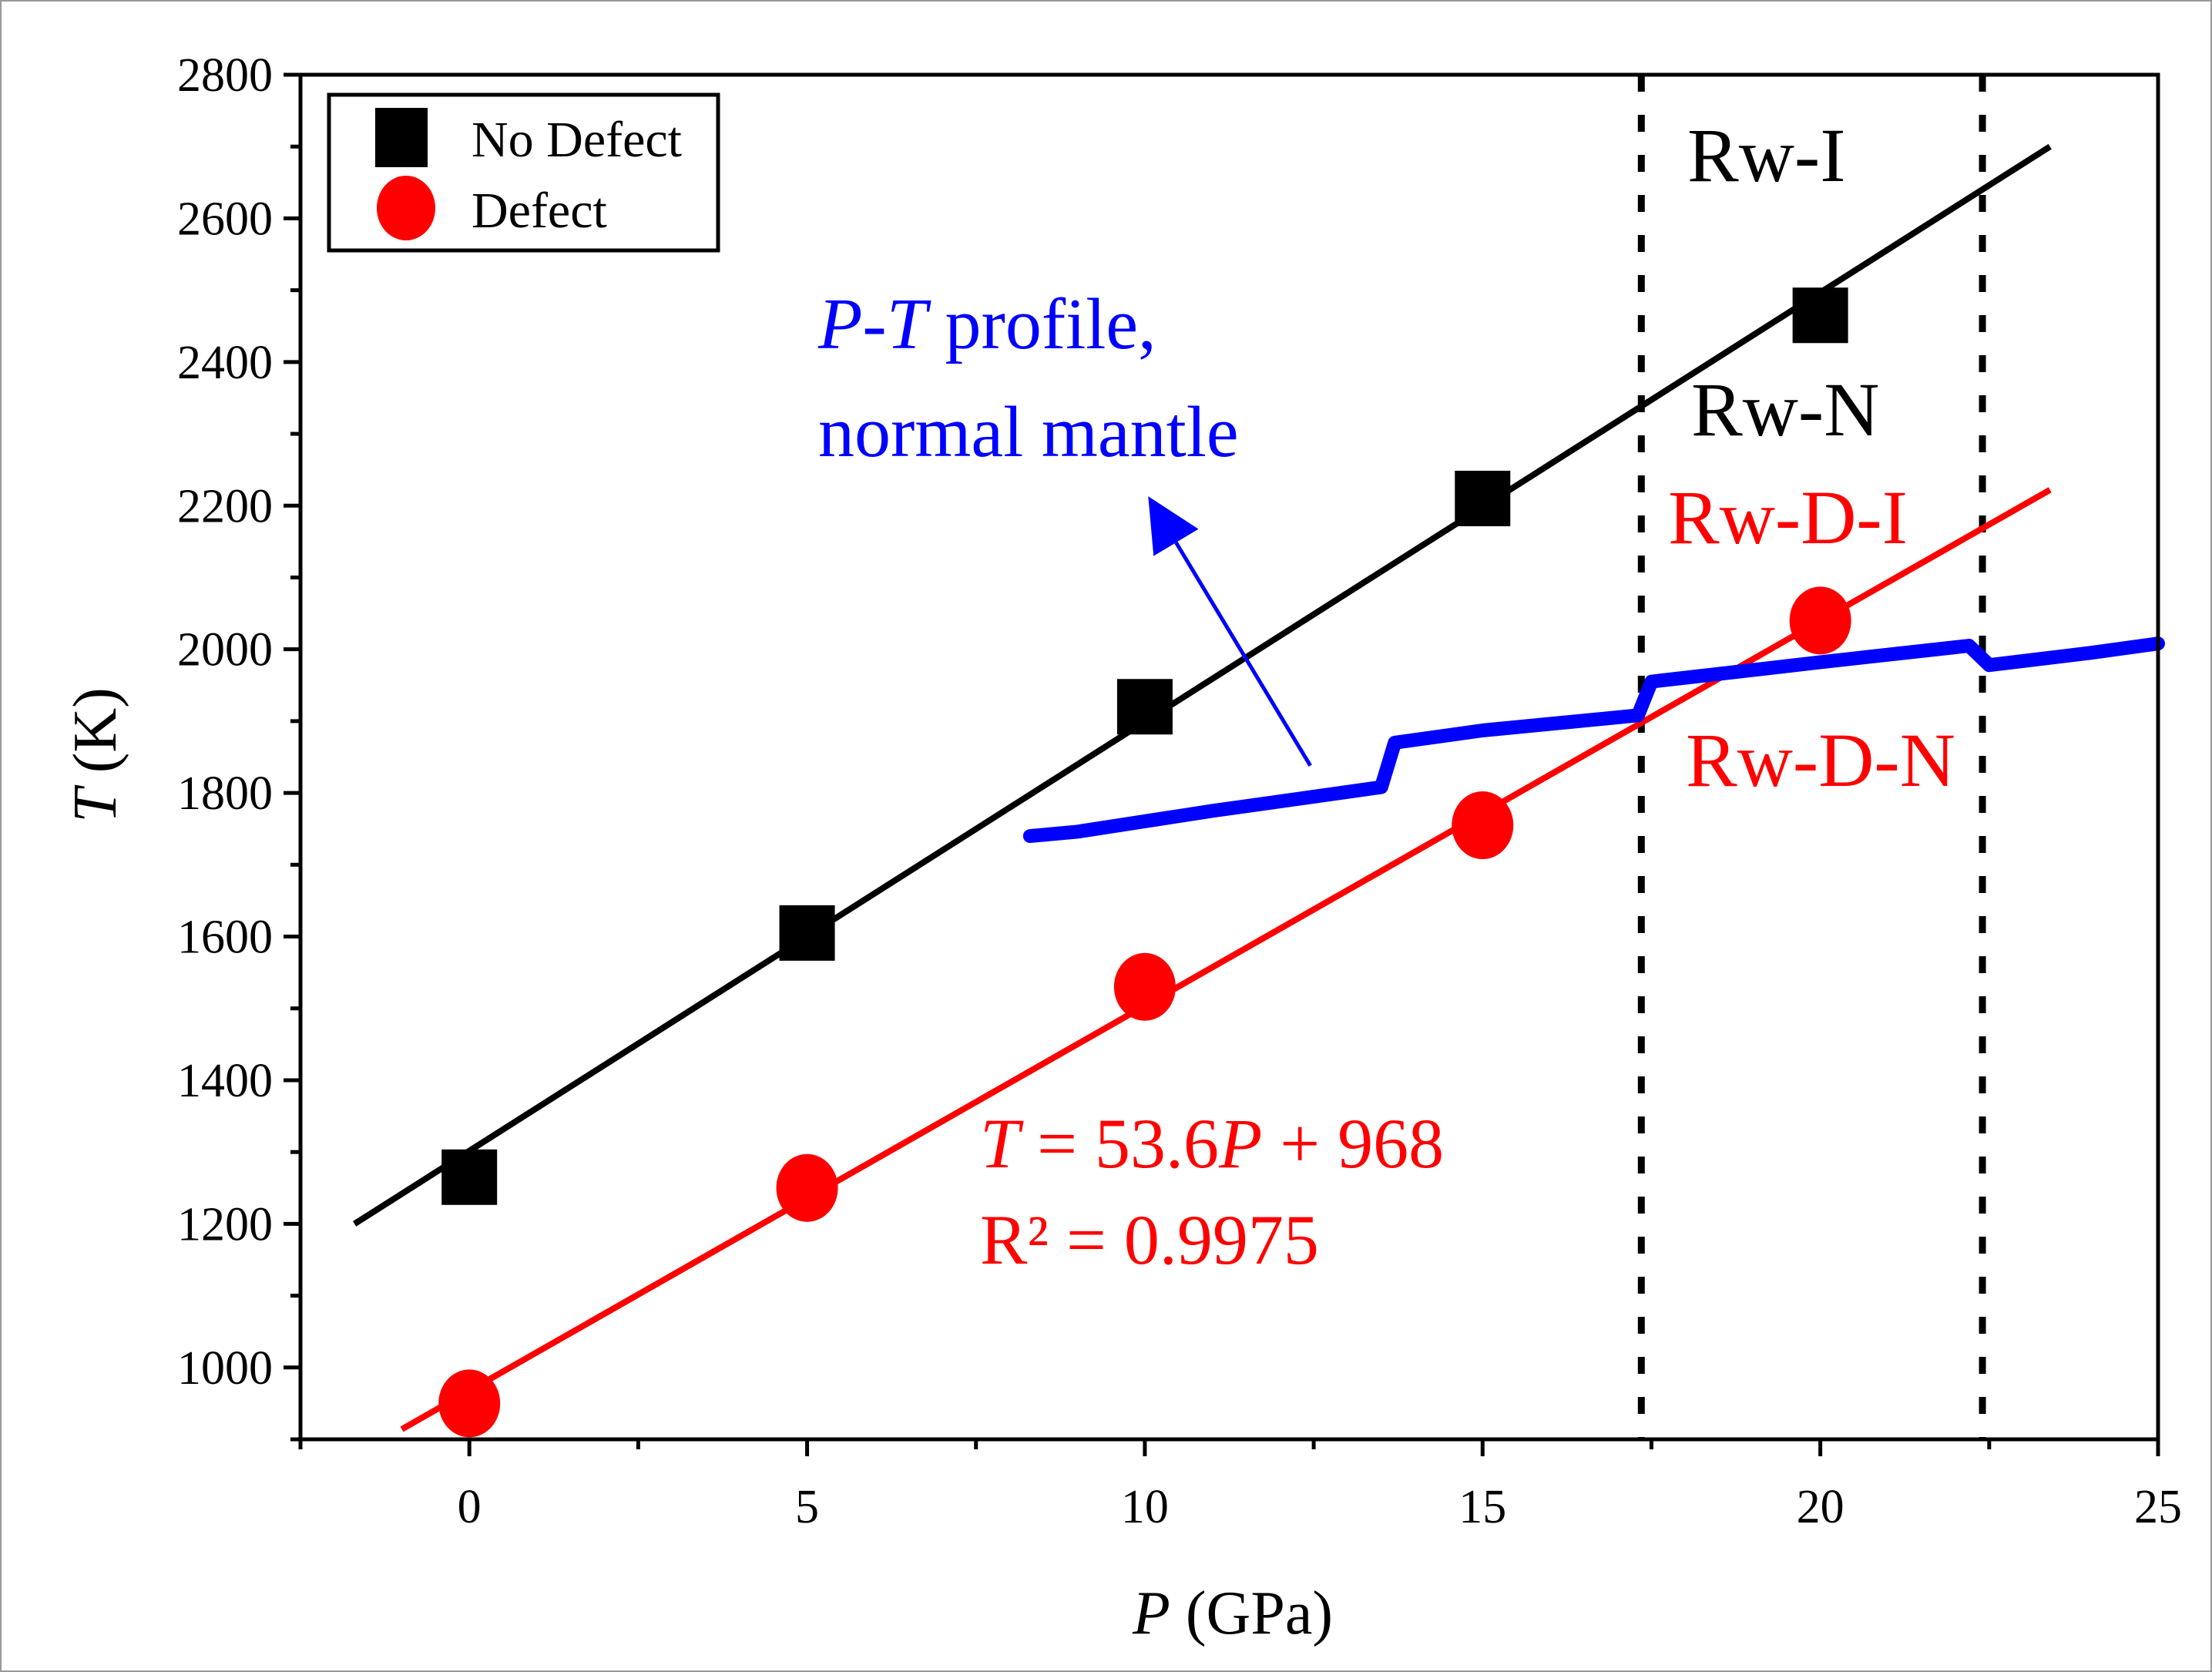  What do you see at coordinates (401, 138) in the screenshot?
I see `legend-marker-square` at bounding box center [401, 138].